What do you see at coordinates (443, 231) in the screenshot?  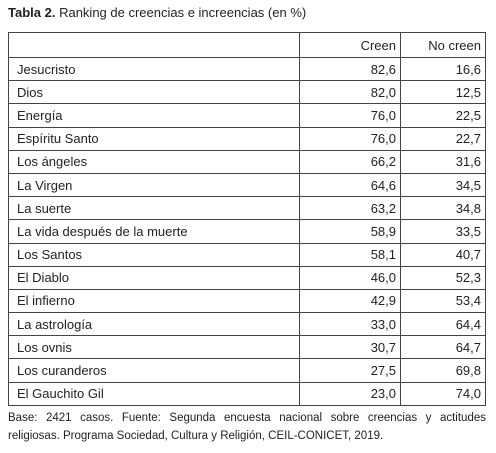 I see `value-cell: 33,5` at bounding box center [443, 231].